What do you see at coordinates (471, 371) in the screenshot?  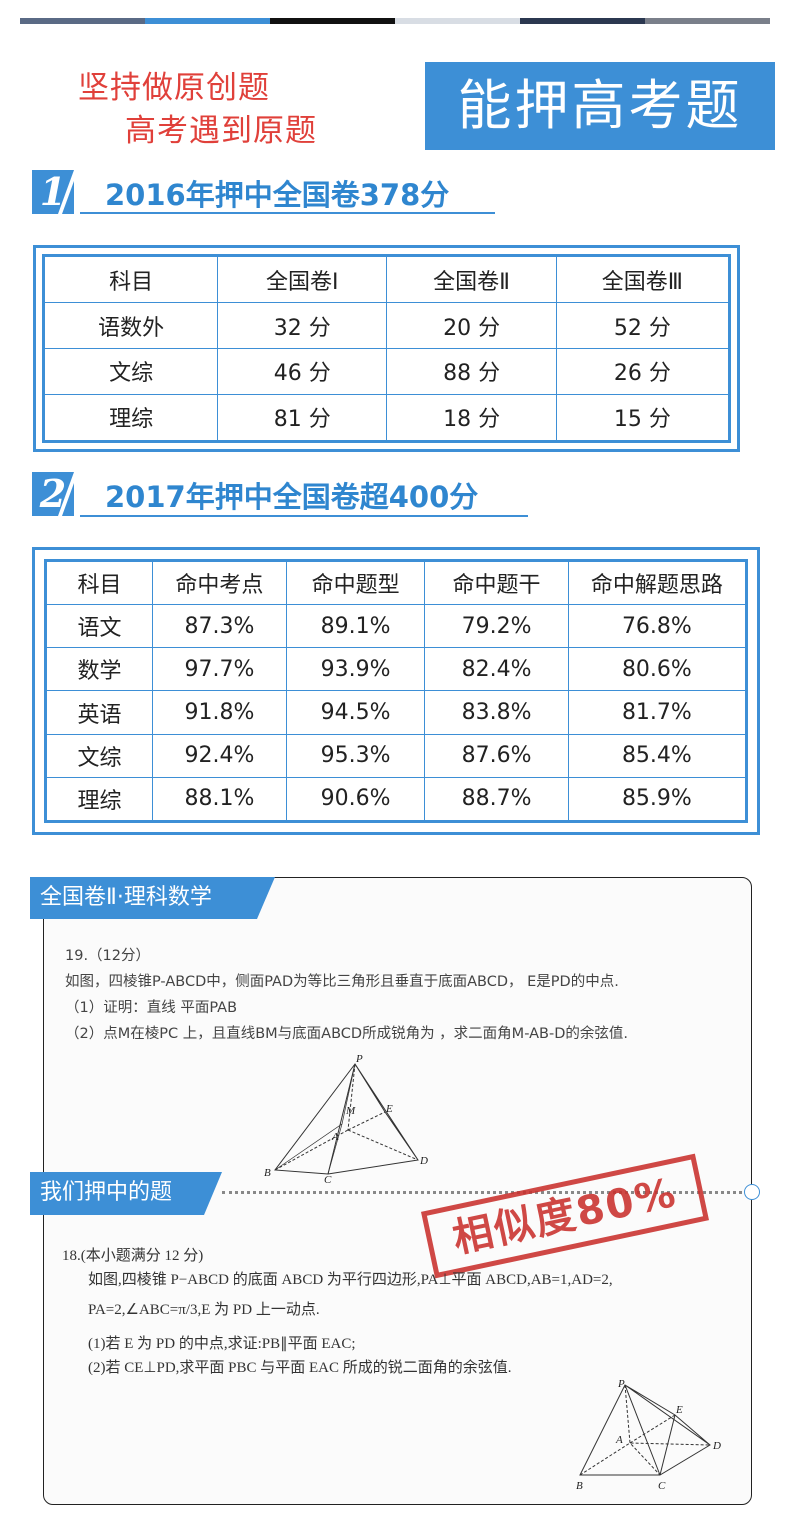 I see `cell: 88 分` at bounding box center [471, 371].